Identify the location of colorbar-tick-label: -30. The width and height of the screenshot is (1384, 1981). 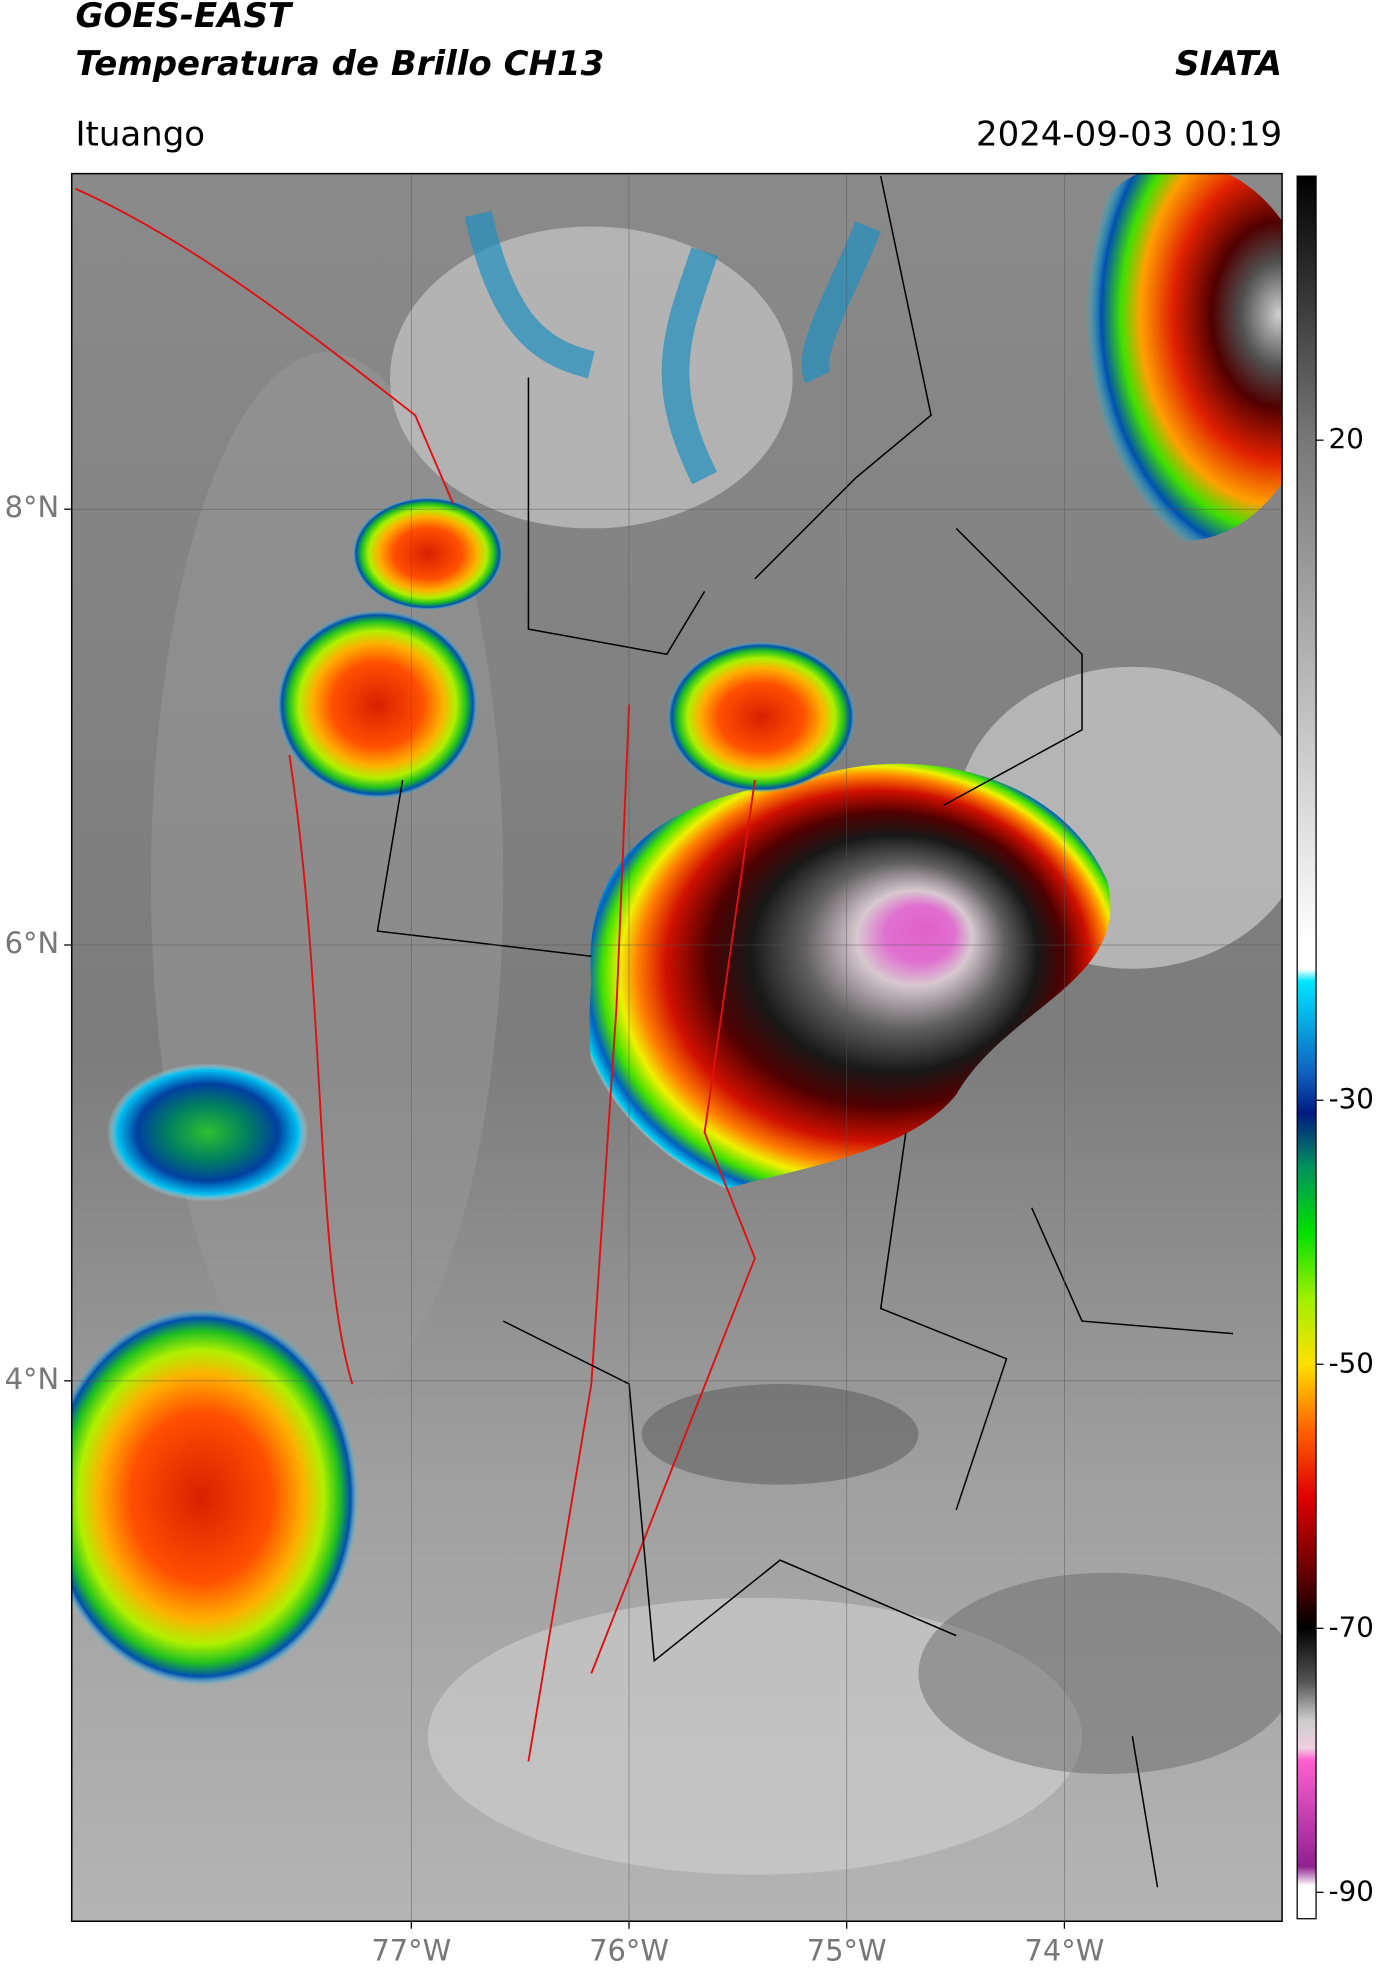
(1351, 1098).